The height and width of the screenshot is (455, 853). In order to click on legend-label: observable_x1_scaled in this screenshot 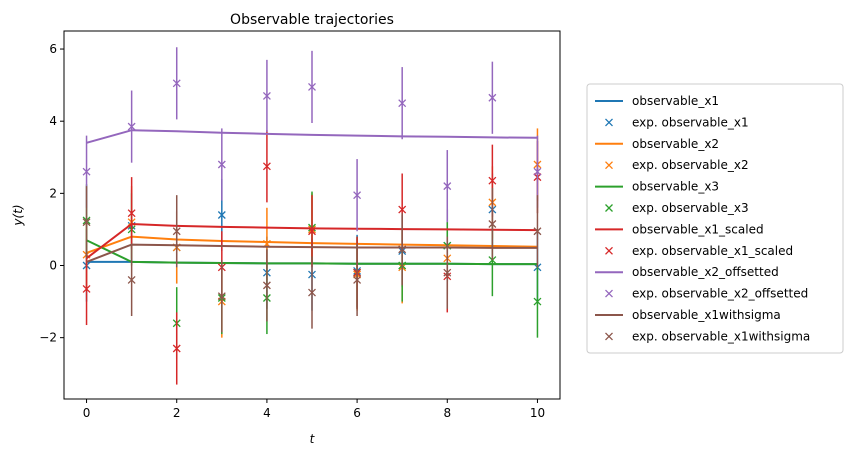, I will do `click(698, 229)`.